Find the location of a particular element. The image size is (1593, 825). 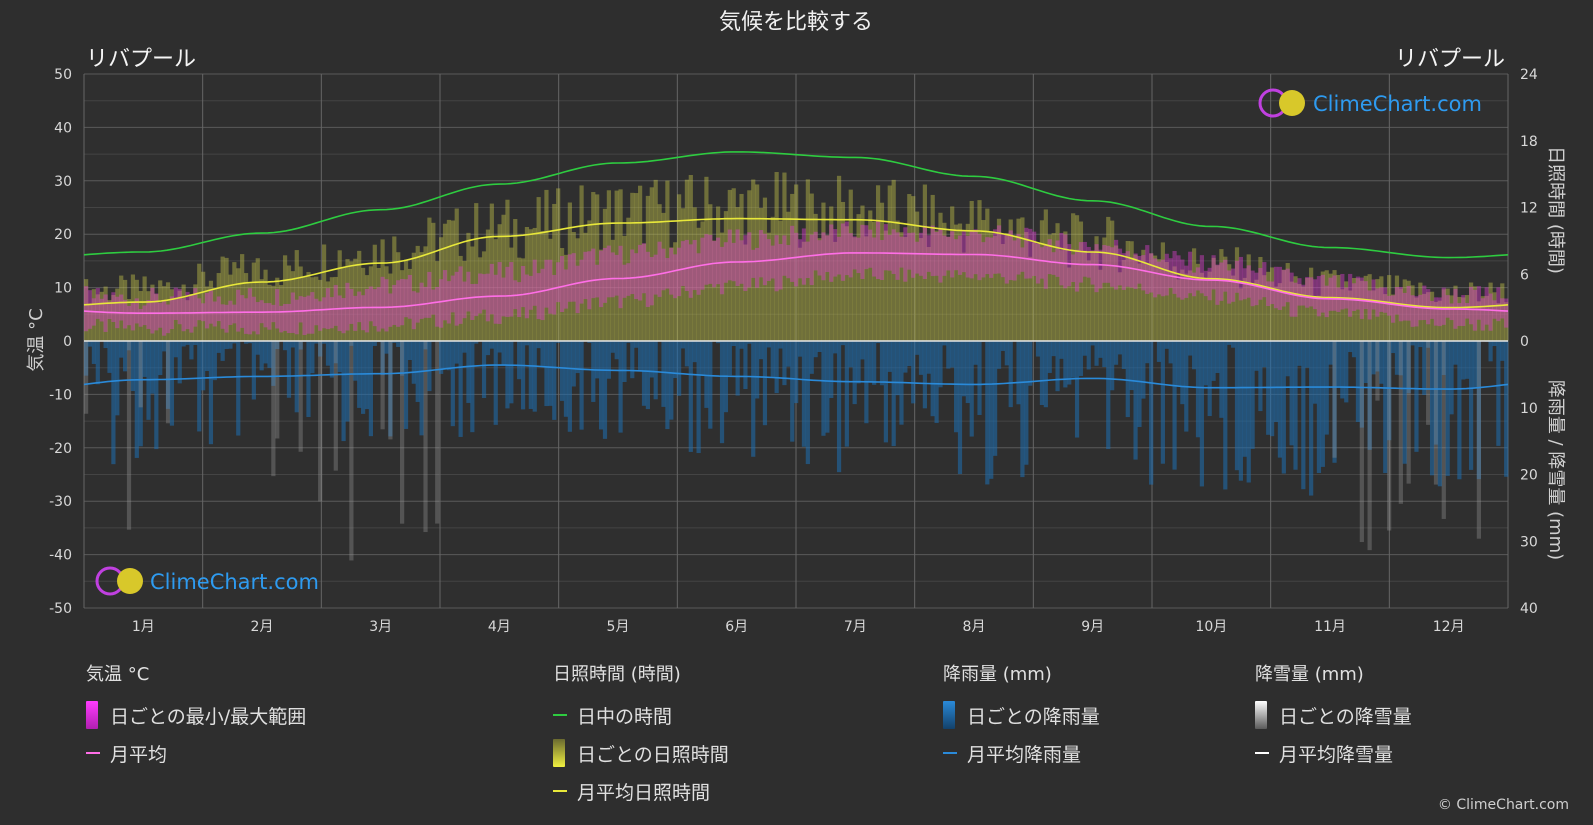

location-right: リバプール is located at coordinates (1450, 59).